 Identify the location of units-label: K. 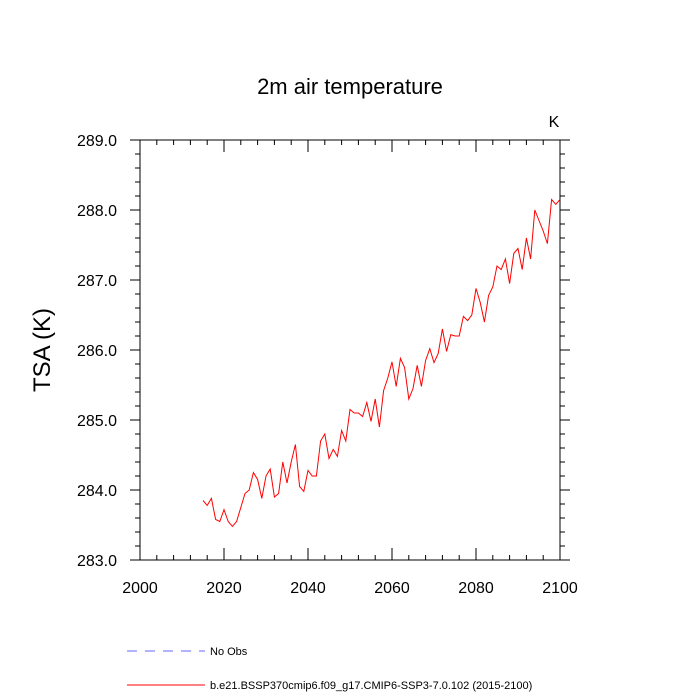
(554, 122).